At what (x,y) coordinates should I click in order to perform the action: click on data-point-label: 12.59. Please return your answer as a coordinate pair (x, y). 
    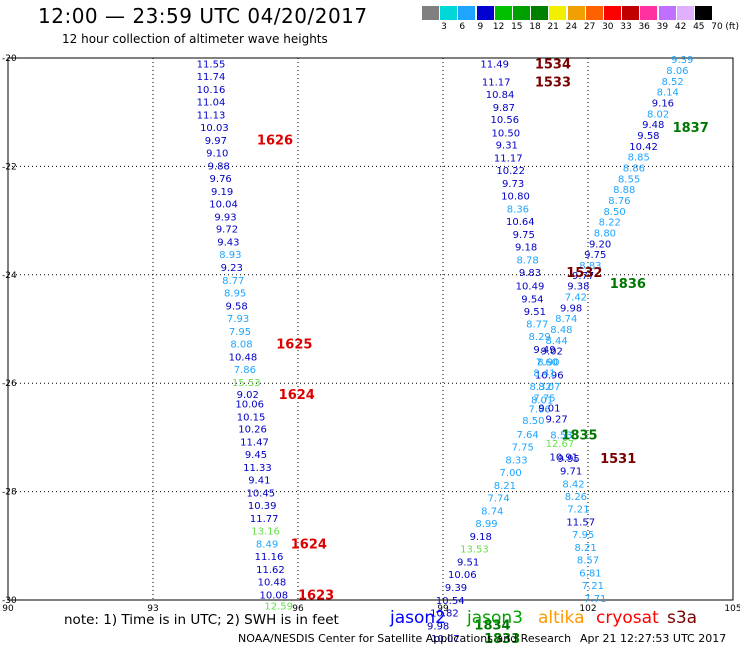
    Looking at the image, I should click on (278, 606).